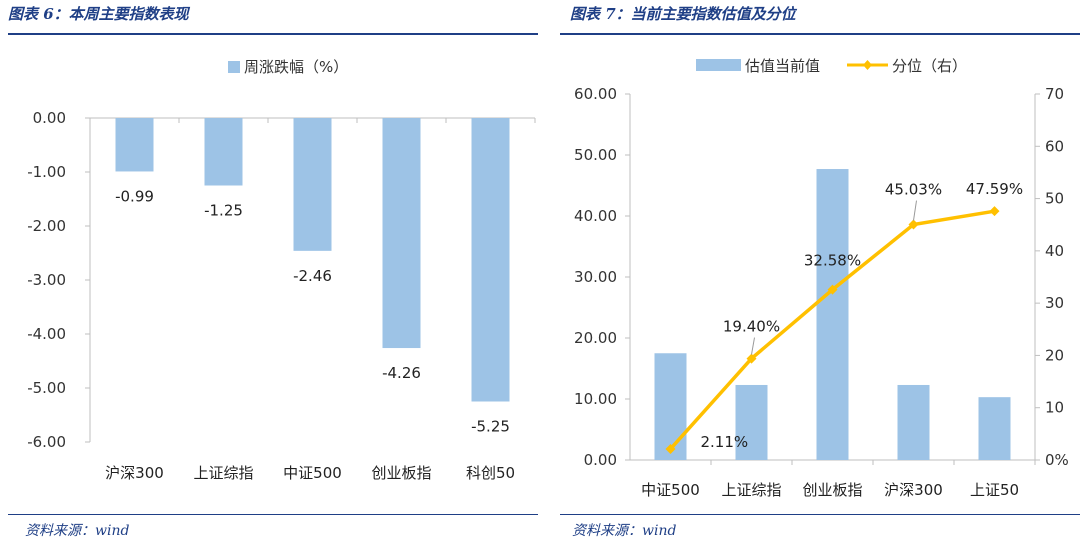  I want to click on data-label: -1.25, so click(223, 211).